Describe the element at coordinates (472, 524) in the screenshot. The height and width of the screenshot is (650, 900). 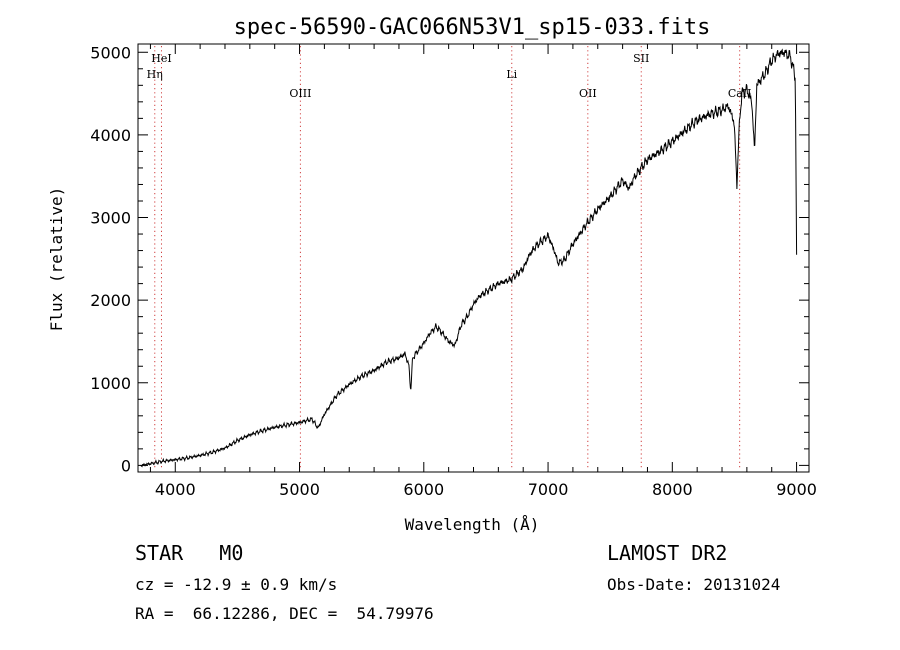
I see `x-axis-label: Wavelength (Å)` at that location.